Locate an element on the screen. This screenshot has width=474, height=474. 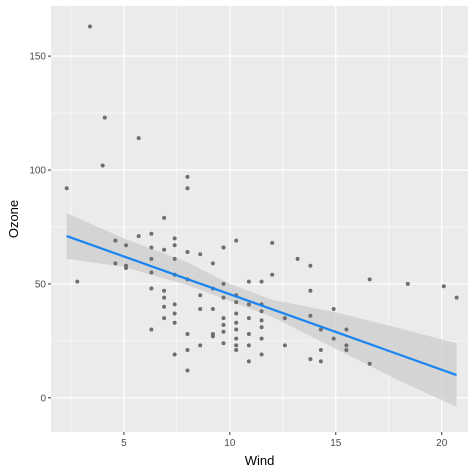
x-axis-title: Wind is located at coordinates (260, 460).